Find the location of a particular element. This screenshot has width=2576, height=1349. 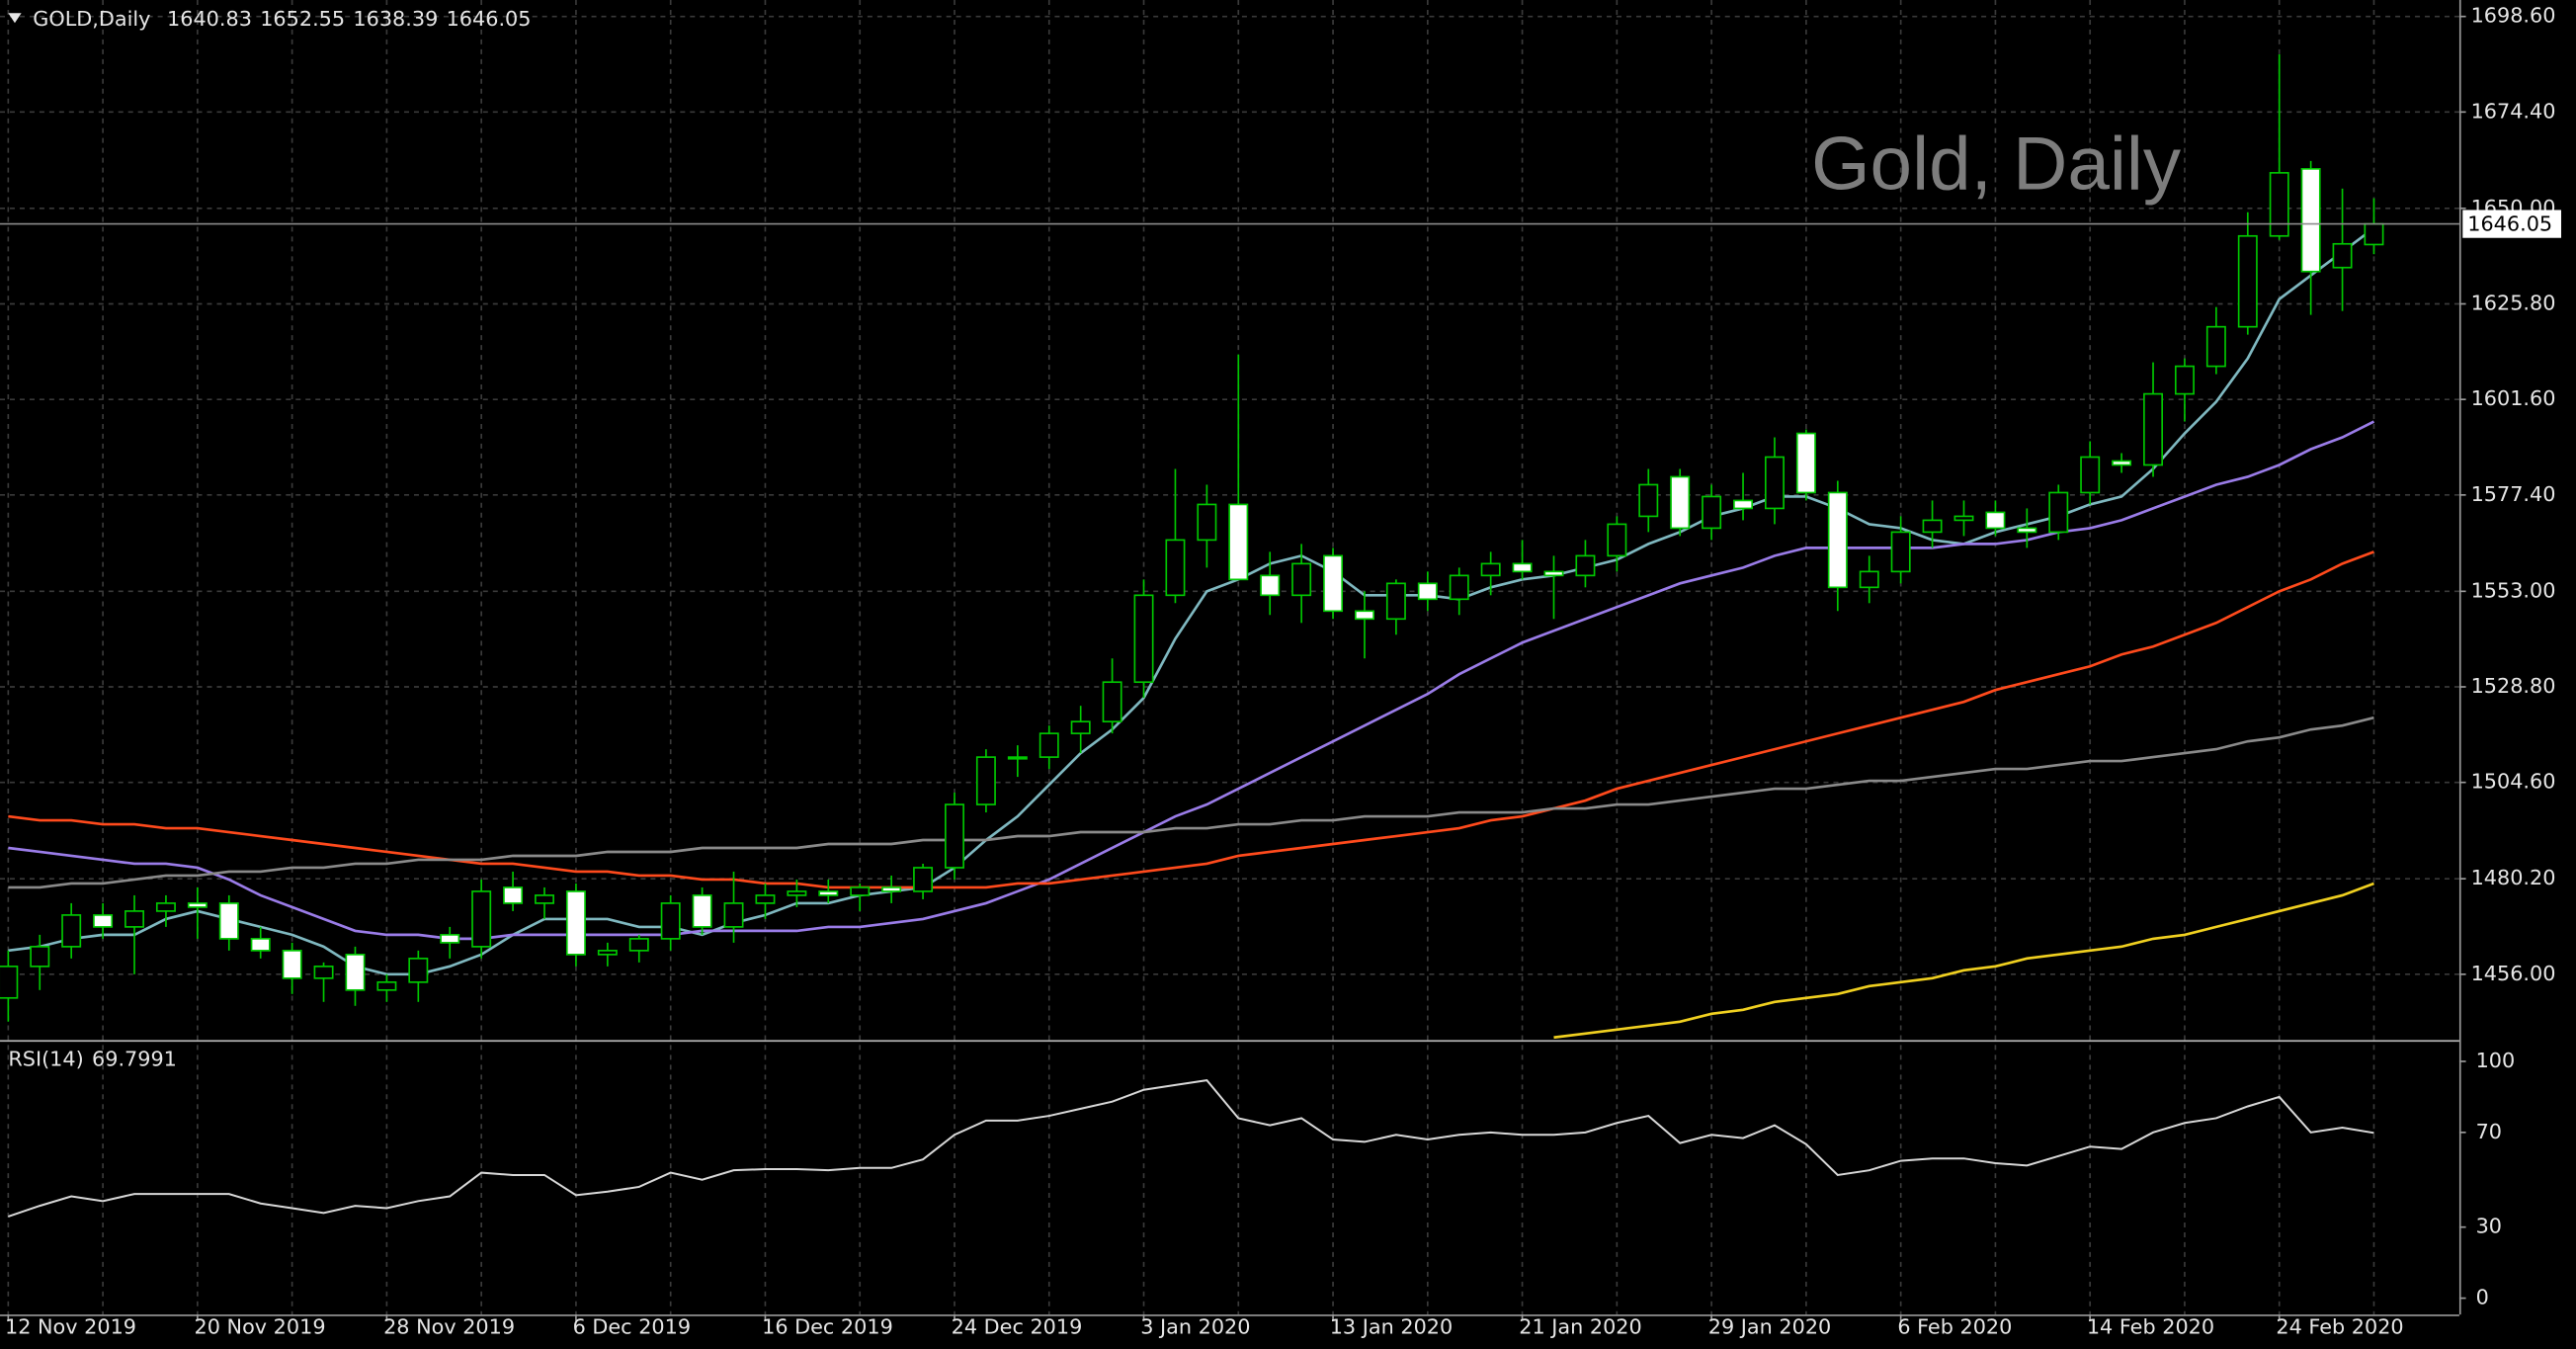

open-value: 1640.83 is located at coordinates (209, 19).